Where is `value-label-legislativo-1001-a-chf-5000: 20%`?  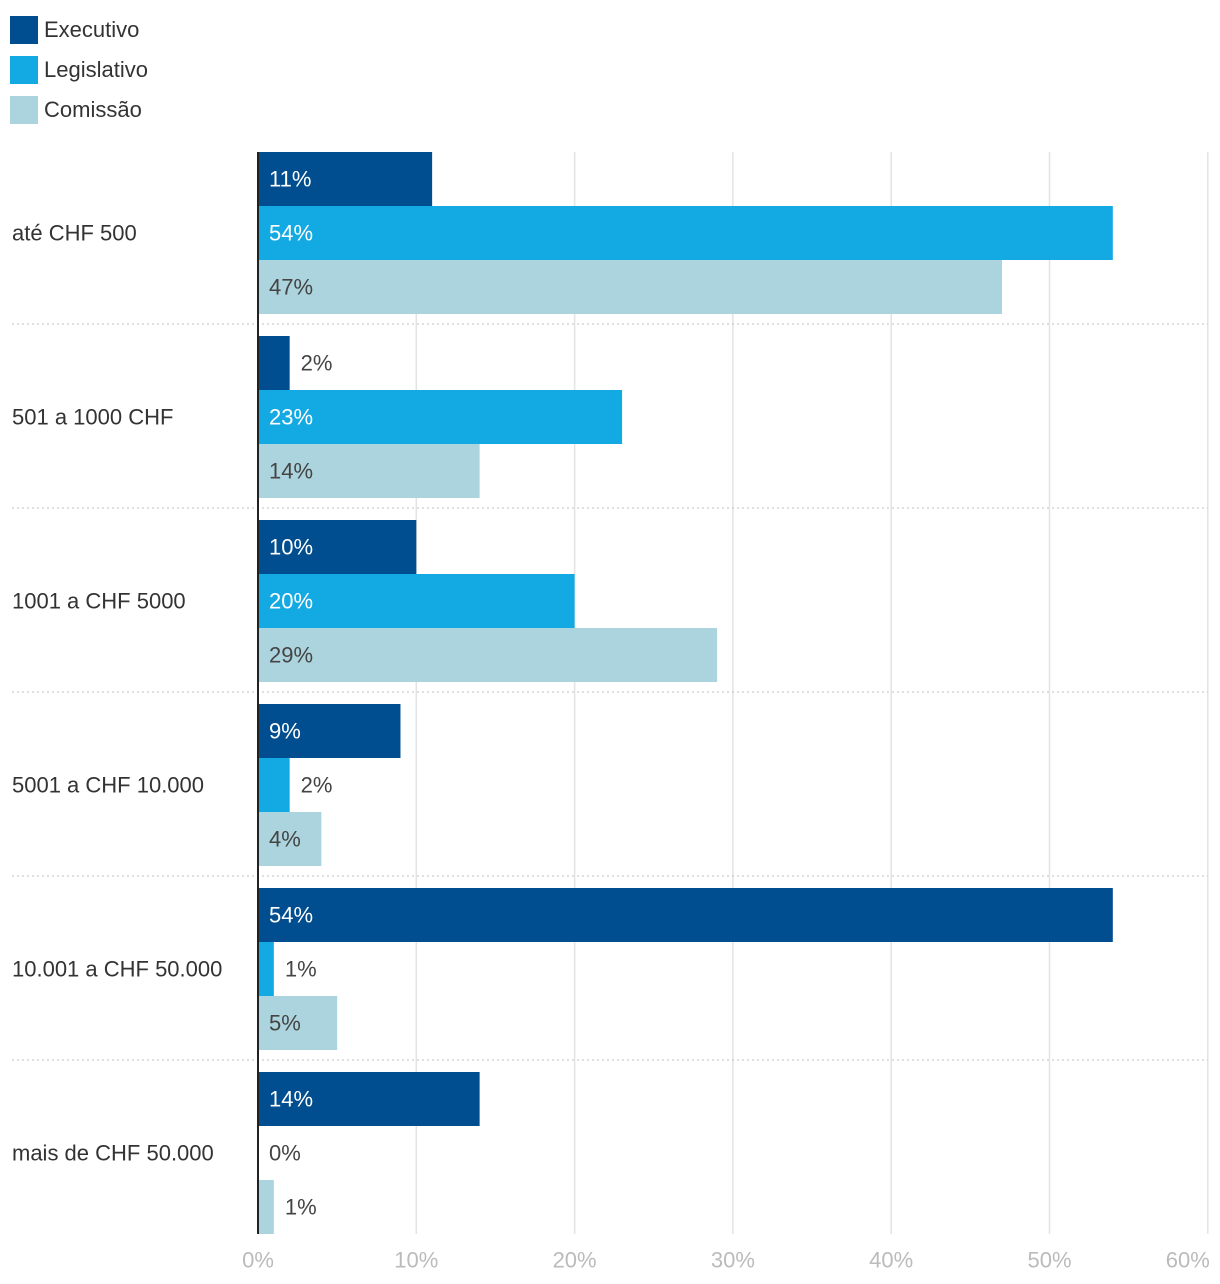 value-label-legislativo-1001-a-chf-5000: 20% is located at coordinates (291, 601).